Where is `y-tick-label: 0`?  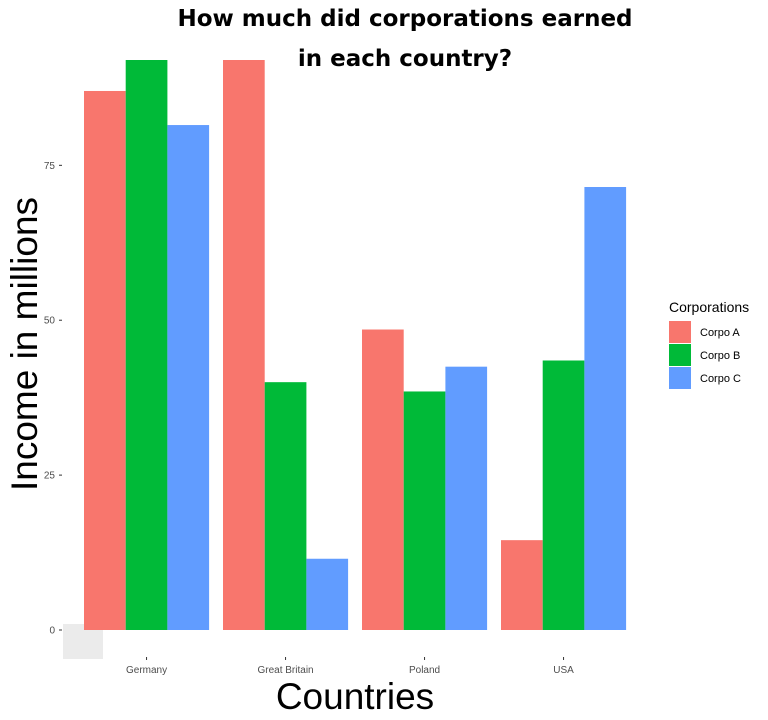 y-tick-label: 0 is located at coordinates (52, 631).